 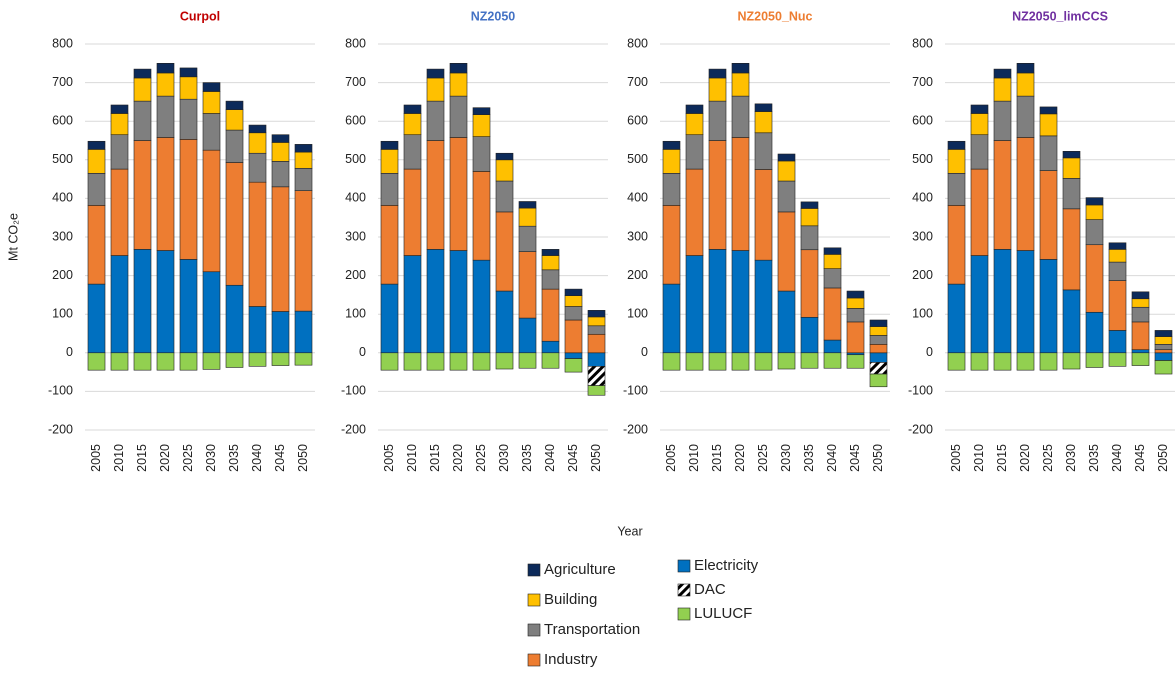 What do you see at coordinates (234, 458) in the screenshot?
I see `x-tick-label: 2035` at bounding box center [234, 458].